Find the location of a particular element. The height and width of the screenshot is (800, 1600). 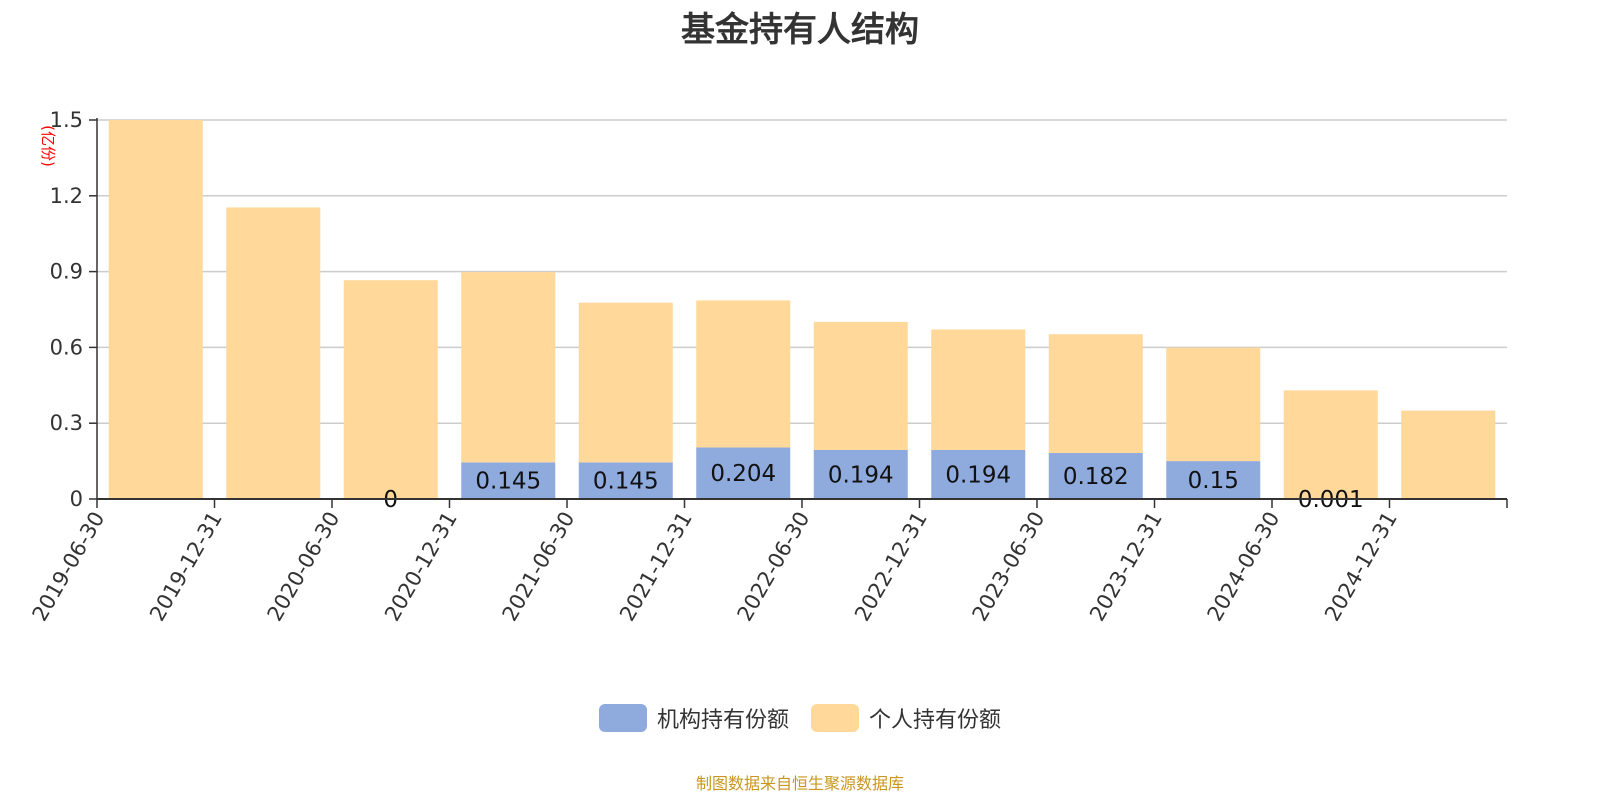

y-tick-label: 0 is located at coordinates (76, 499).